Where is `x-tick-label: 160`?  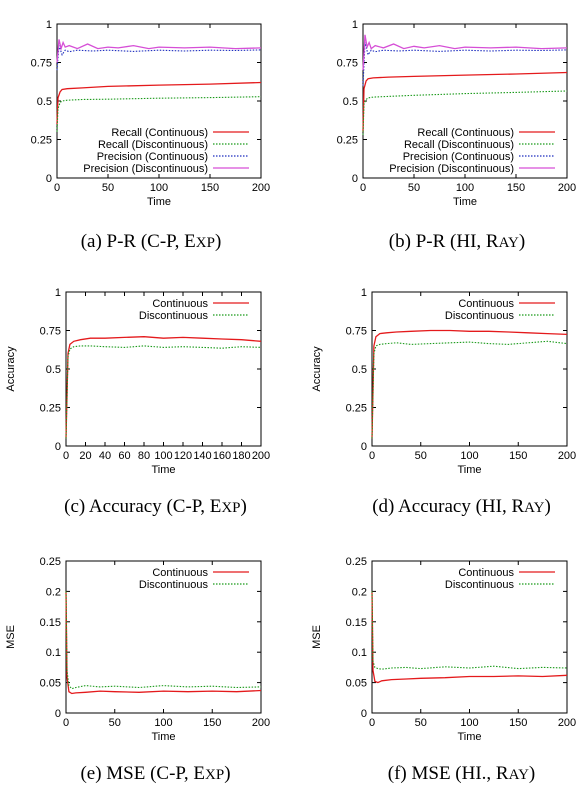 x-tick-label: 160 is located at coordinates (222, 456).